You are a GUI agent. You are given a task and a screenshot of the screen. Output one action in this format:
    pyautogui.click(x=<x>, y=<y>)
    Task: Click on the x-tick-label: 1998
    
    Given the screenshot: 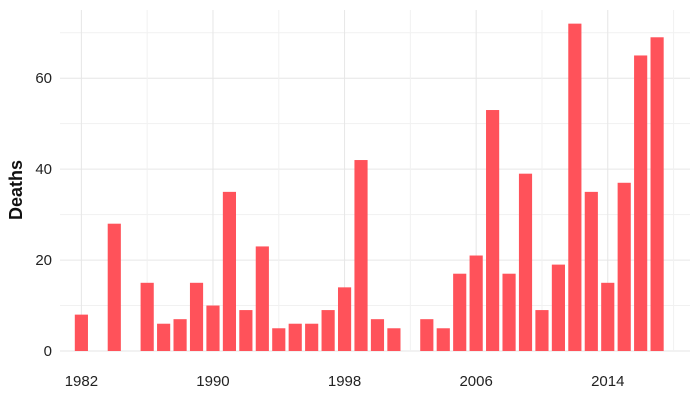 What is the action you would take?
    pyautogui.click(x=344, y=381)
    